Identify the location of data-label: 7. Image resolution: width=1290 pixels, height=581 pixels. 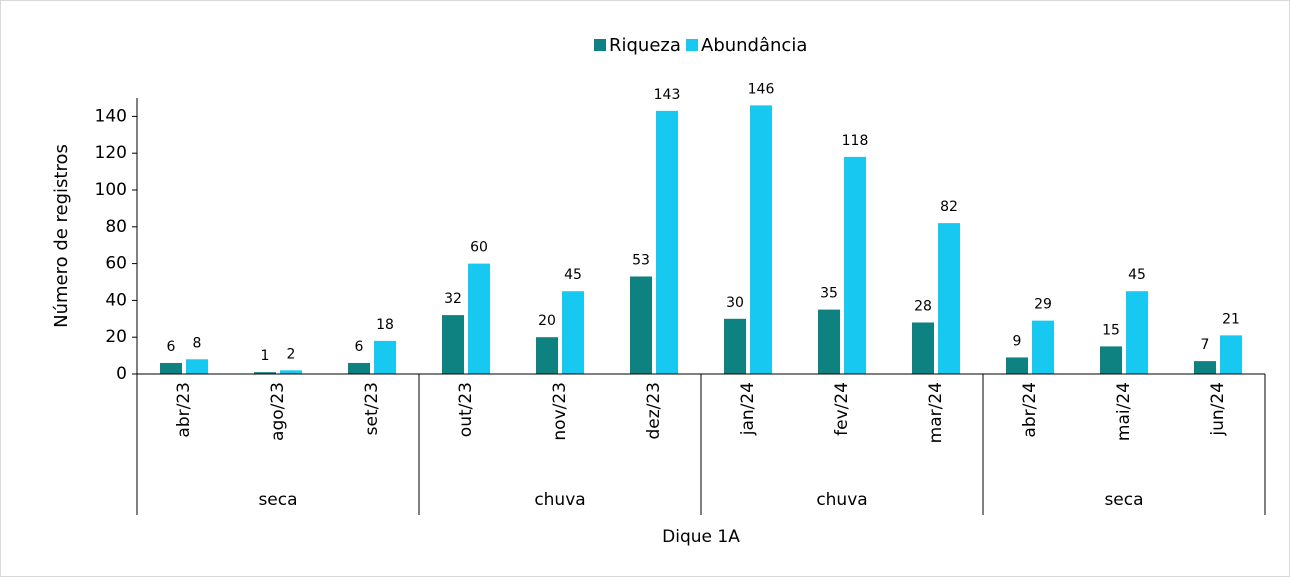
(1205, 345).